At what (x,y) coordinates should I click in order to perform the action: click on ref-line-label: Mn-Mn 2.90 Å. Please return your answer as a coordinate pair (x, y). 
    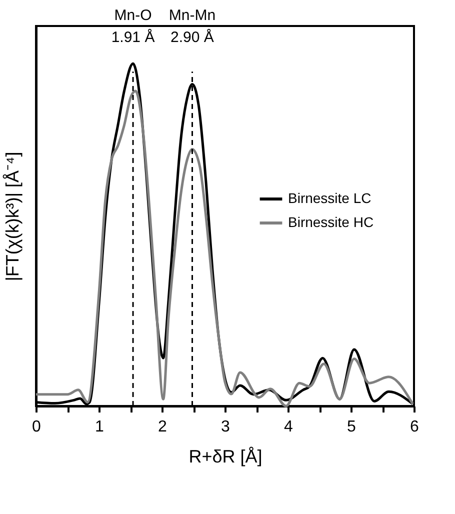
    Looking at the image, I should click on (192, 26).